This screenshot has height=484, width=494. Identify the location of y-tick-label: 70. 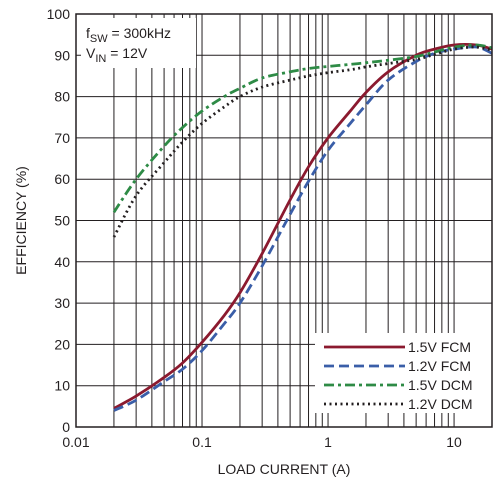
(62, 138).